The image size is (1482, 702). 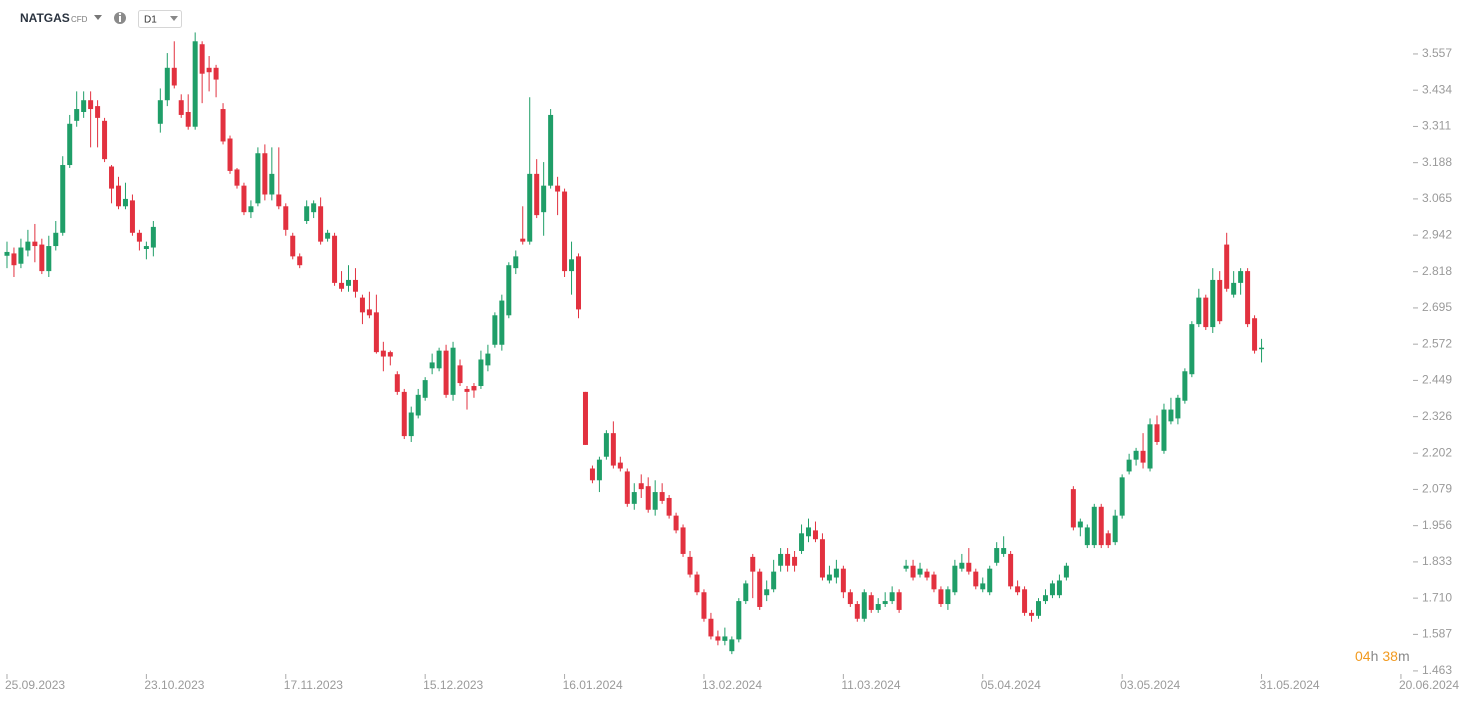 What do you see at coordinates (1437, 234) in the screenshot?
I see `y-tick-label: 2.942` at bounding box center [1437, 234].